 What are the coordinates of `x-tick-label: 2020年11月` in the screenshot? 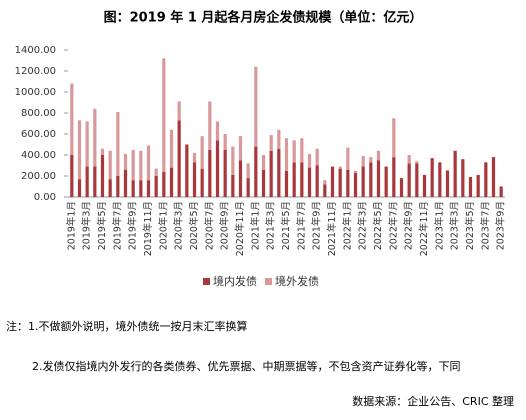 It's located at (240, 228).